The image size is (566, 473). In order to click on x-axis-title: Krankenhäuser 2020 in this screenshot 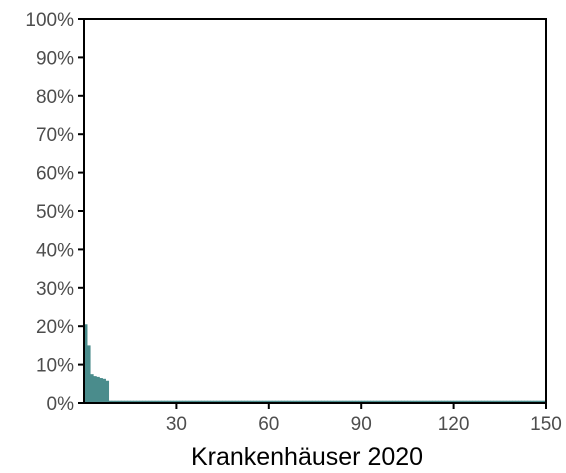, I will do `click(307, 457)`.